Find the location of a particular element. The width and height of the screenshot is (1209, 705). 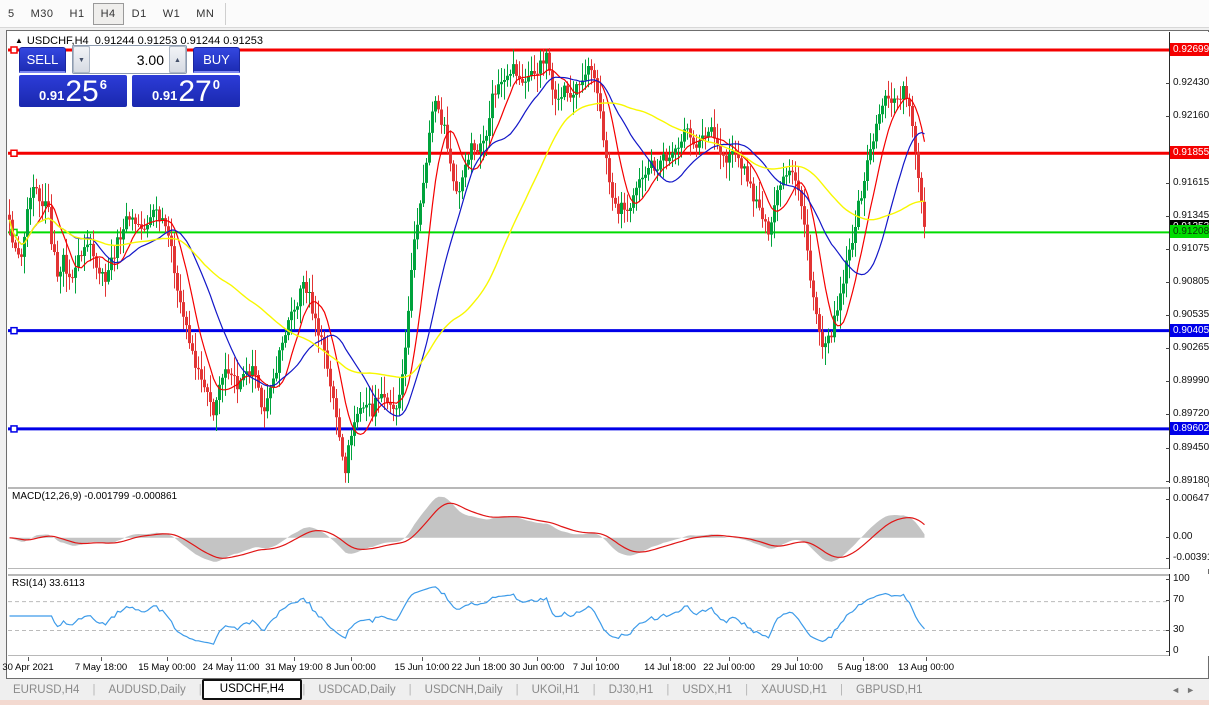

tab-scroll-arrows: ◄► is located at coordinates (1186, 690).